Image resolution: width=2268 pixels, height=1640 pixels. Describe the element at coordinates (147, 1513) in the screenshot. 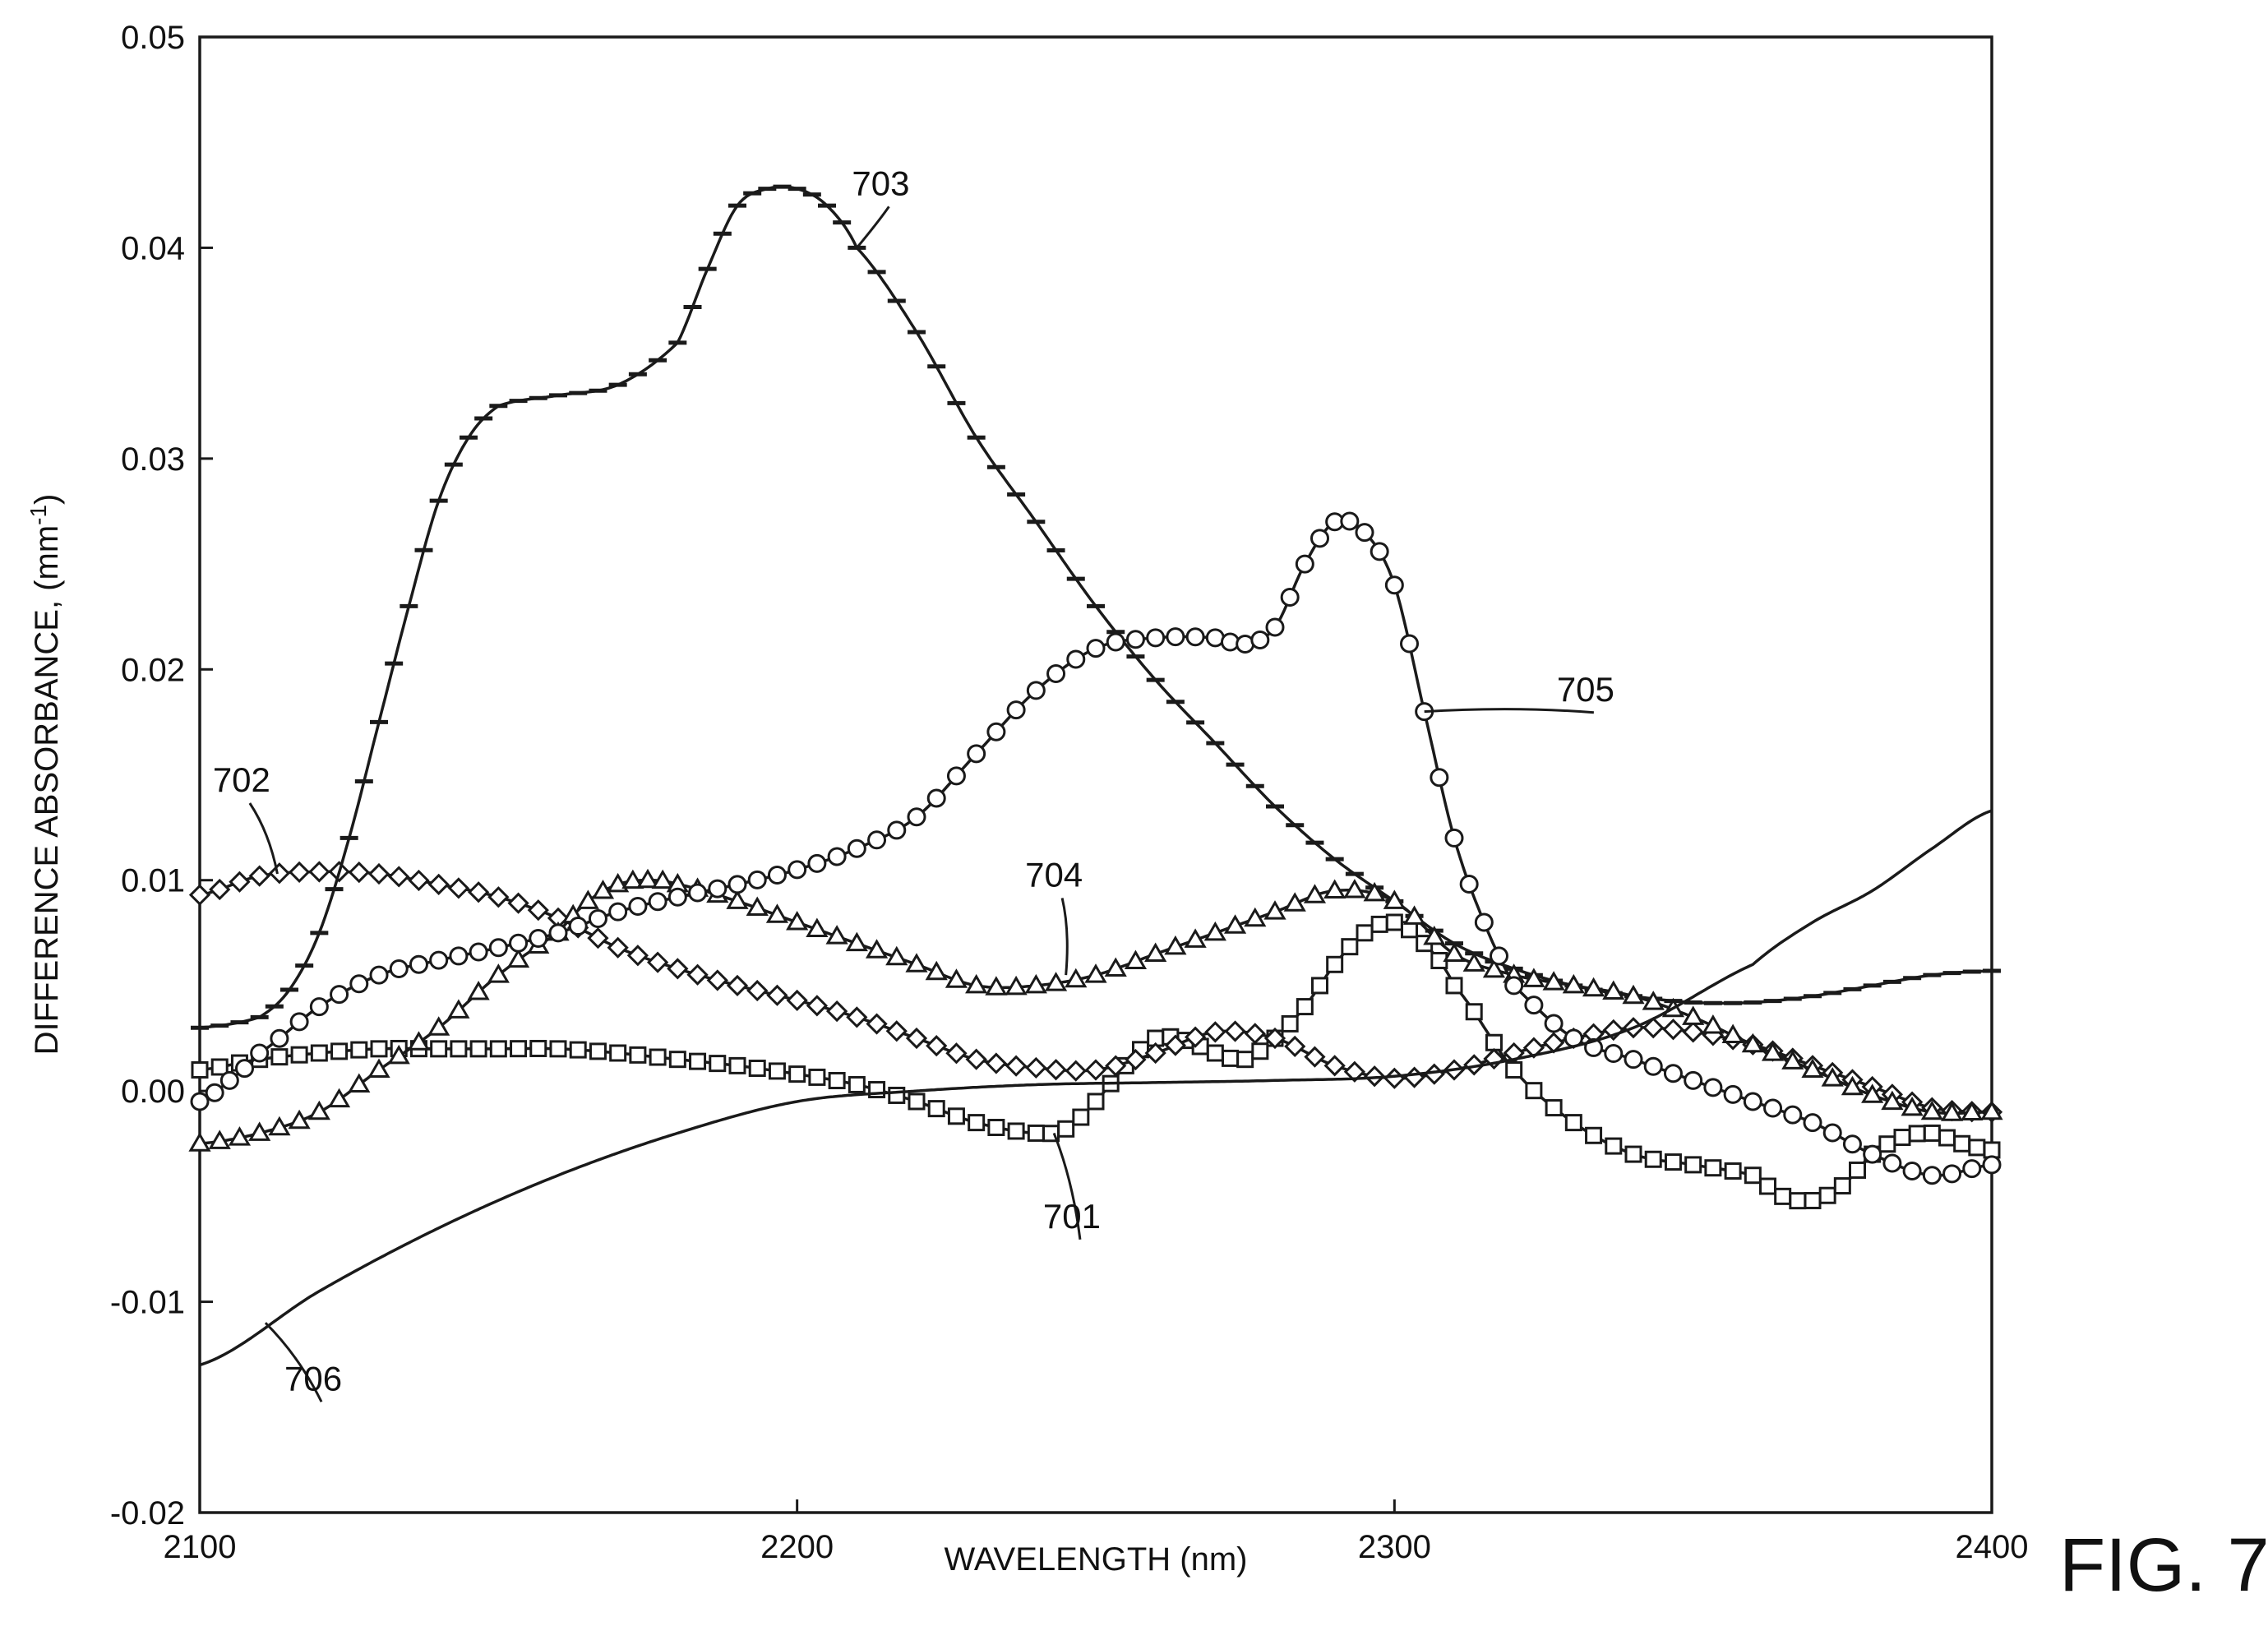

I see `y-tick-label--0.02: -0.02` at that location.